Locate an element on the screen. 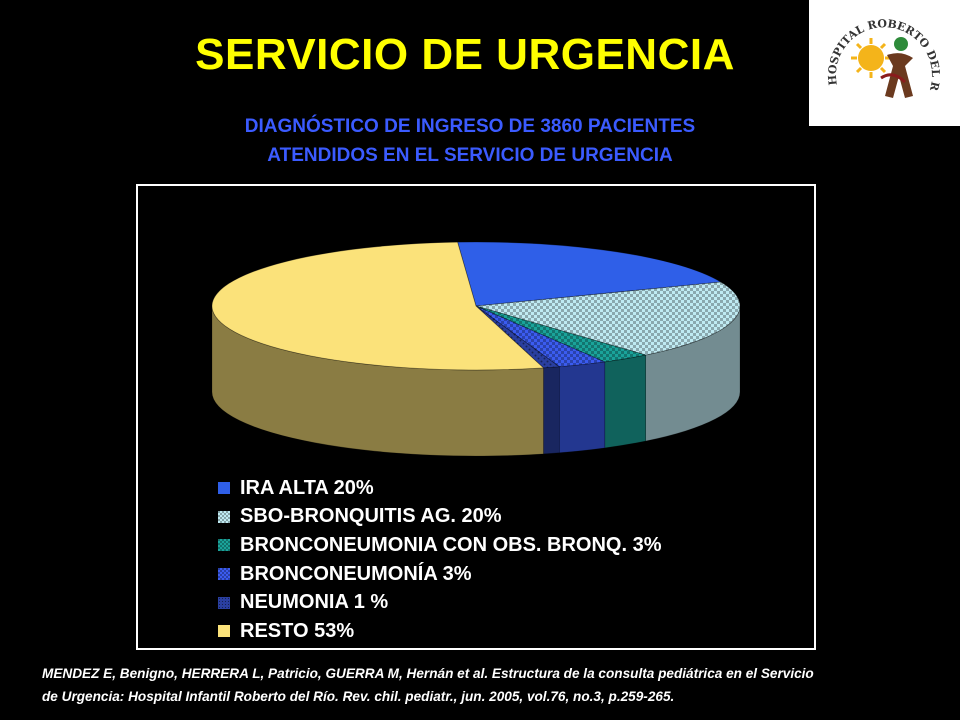  legend-label: BRONCONEUMONÍA 3% is located at coordinates (356, 573).